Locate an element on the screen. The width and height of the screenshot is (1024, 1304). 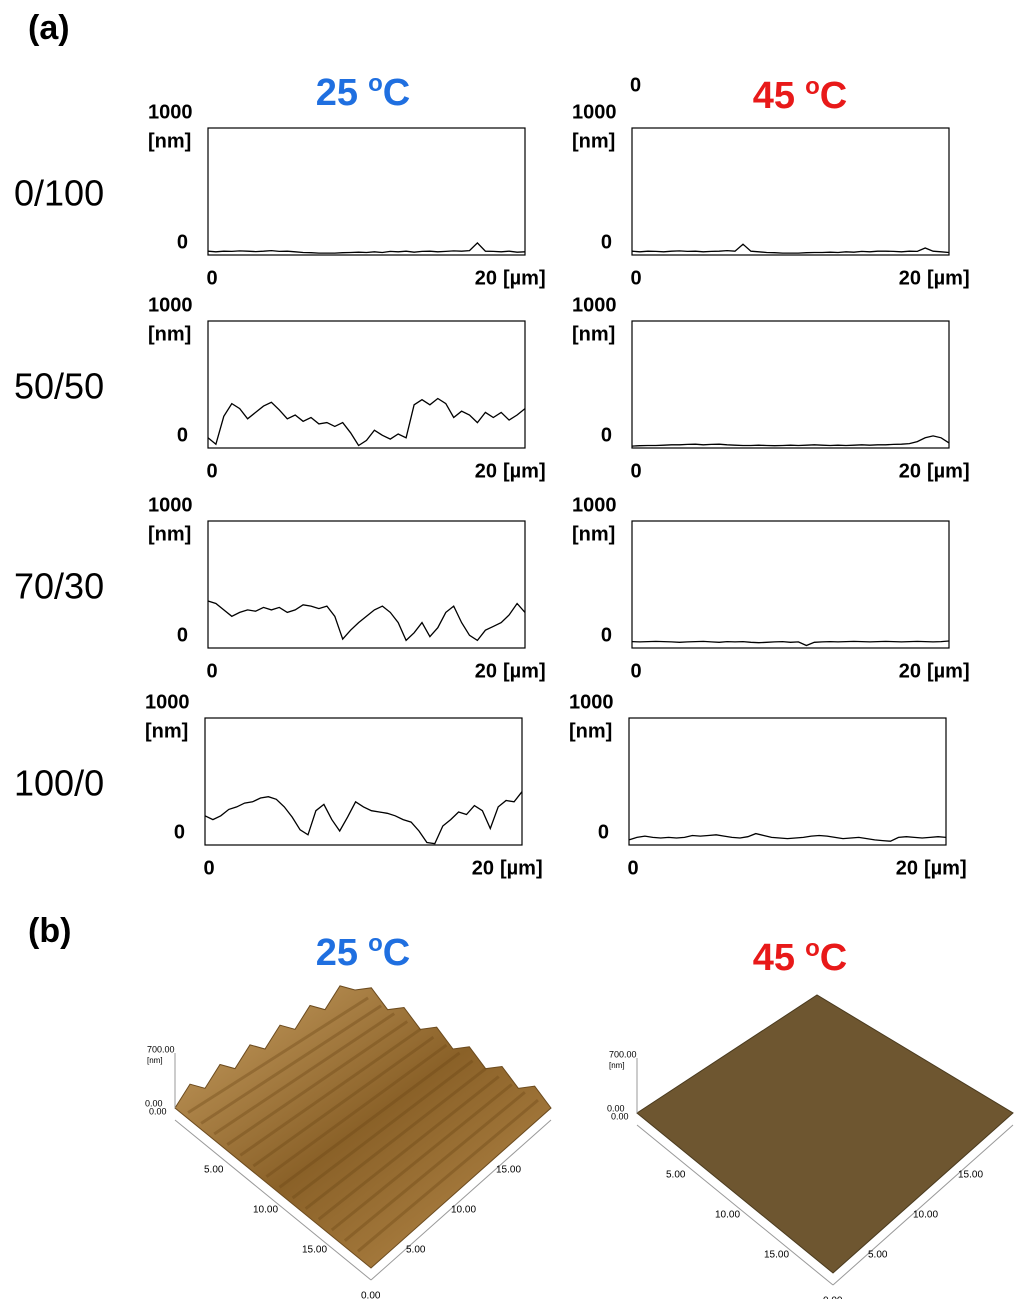
row-label: 0/100 is located at coordinates (59, 193).